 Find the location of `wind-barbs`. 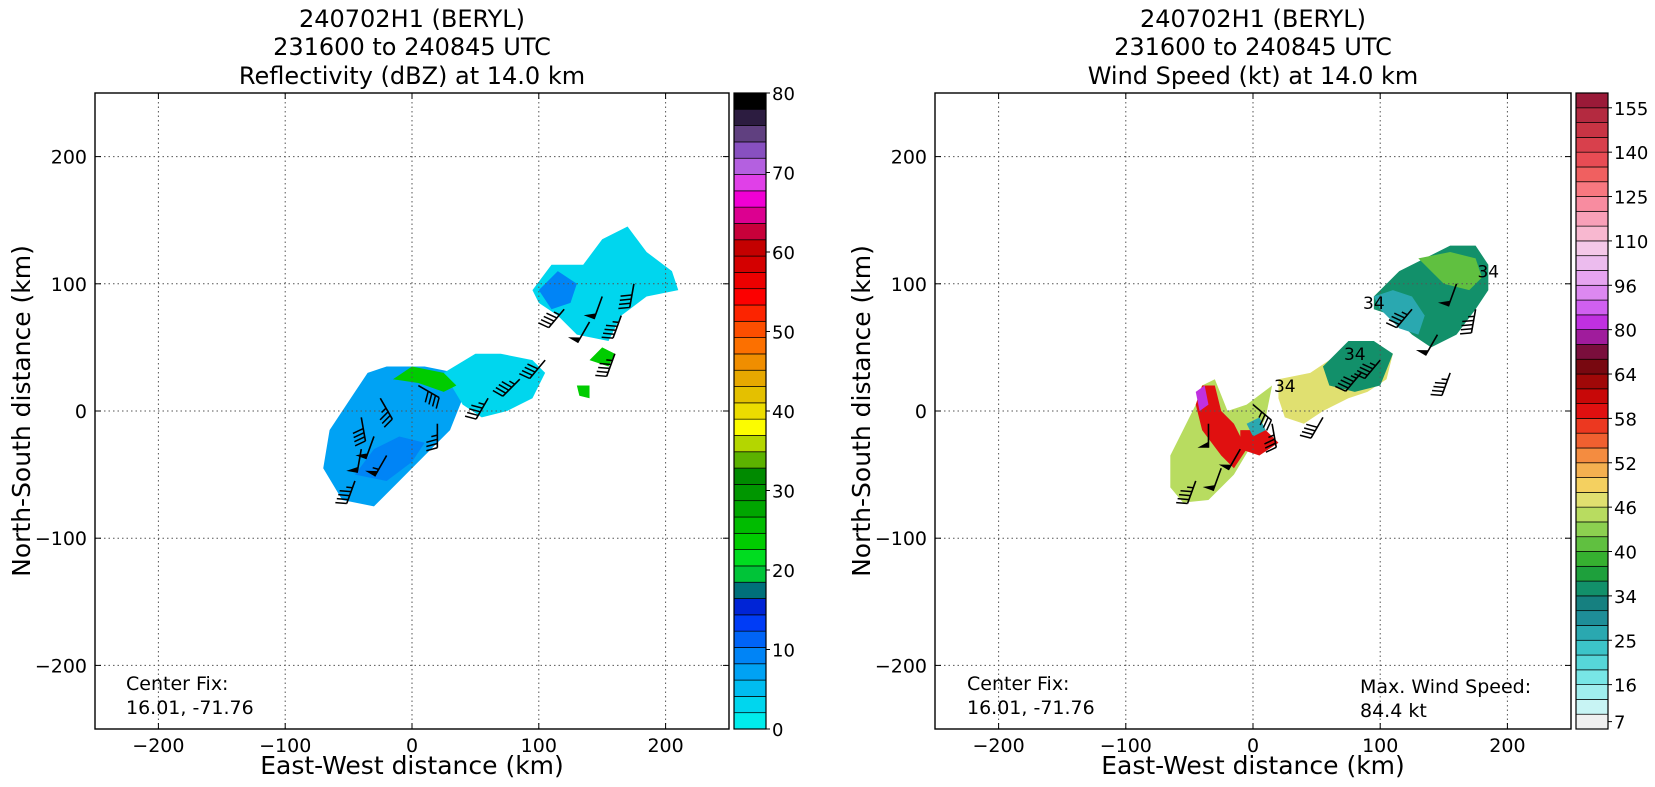

wind-barbs is located at coordinates (485, 394).